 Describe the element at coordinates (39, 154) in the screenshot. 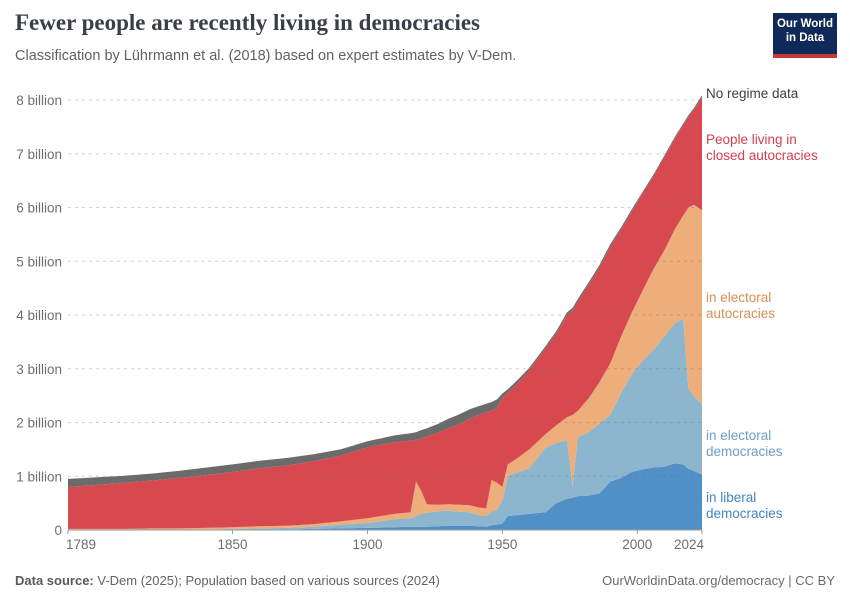

I see `y-tick-label-7: 7 billion` at that location.